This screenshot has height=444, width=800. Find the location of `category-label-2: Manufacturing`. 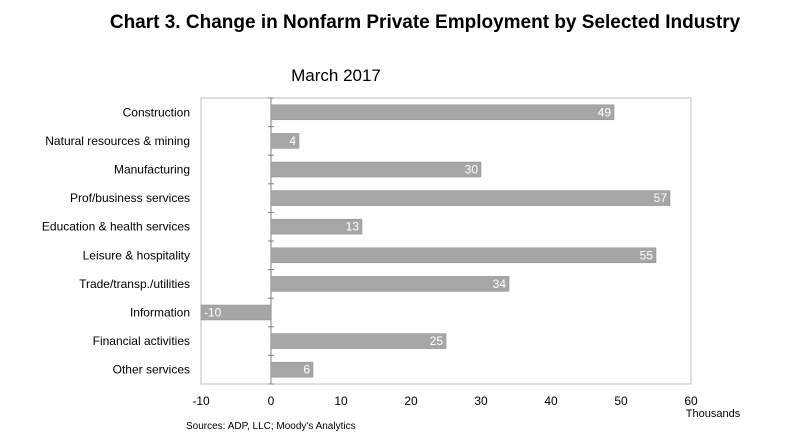

category-label-2: Manufacturing is located at coordinates (152, 170).